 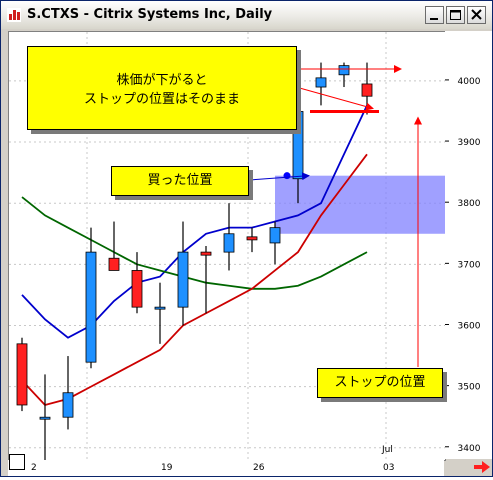 I want to click on close-button, so click(x=476, y=15).